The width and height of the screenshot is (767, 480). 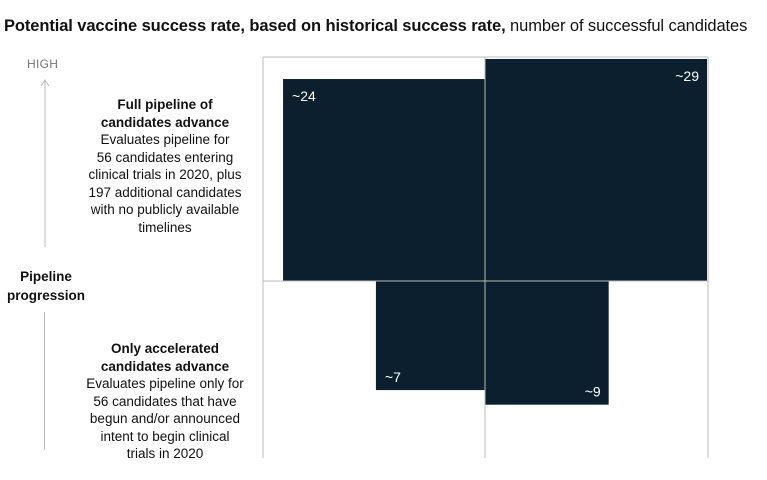 I want to click on row-heading-line1: Only accelerated, so click(x=165, y=348).